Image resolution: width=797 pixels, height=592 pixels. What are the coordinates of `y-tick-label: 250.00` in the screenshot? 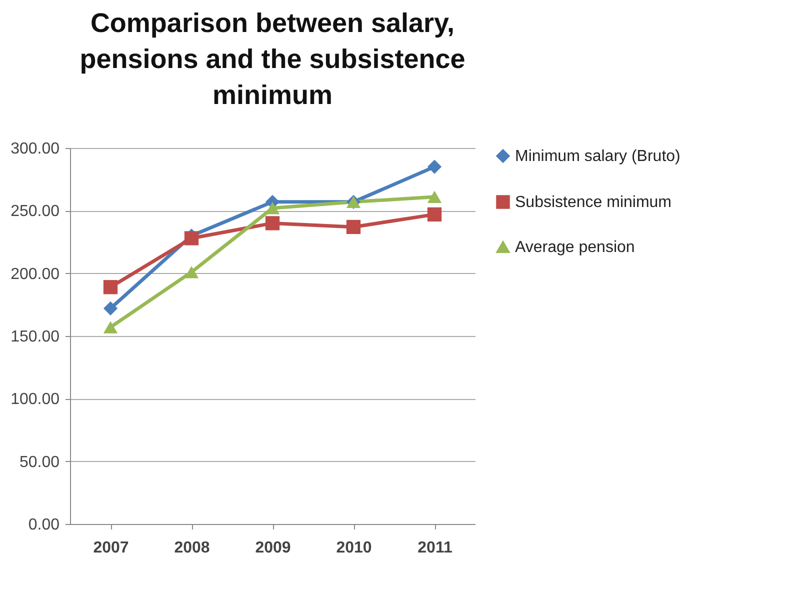 It's located at (35, 211).